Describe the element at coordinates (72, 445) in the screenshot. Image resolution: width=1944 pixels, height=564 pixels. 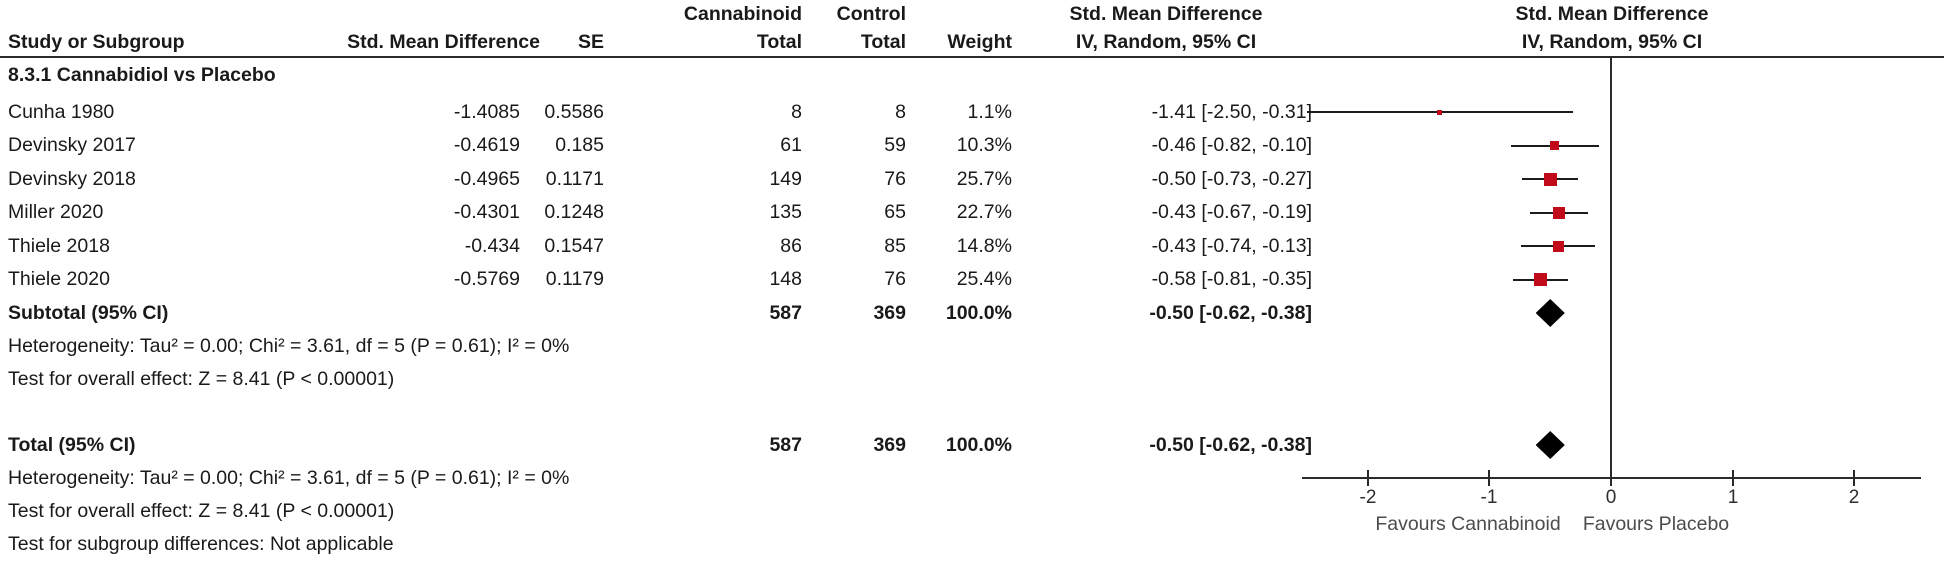
I see `total-label: Total (95% CI)` at that location.